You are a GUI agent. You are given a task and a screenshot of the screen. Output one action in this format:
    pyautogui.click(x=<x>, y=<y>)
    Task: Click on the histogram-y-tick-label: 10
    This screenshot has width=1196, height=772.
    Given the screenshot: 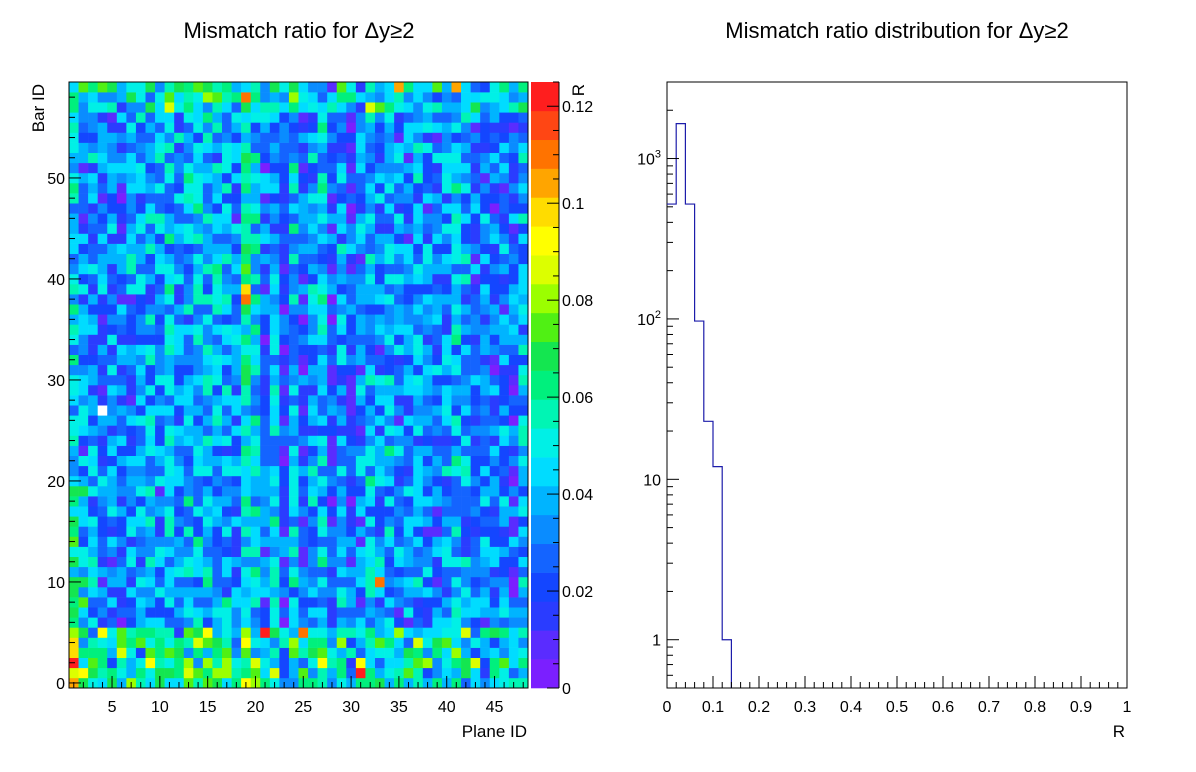 What is the action you would take?
    pyautogui.click(x=652, y=480)
    